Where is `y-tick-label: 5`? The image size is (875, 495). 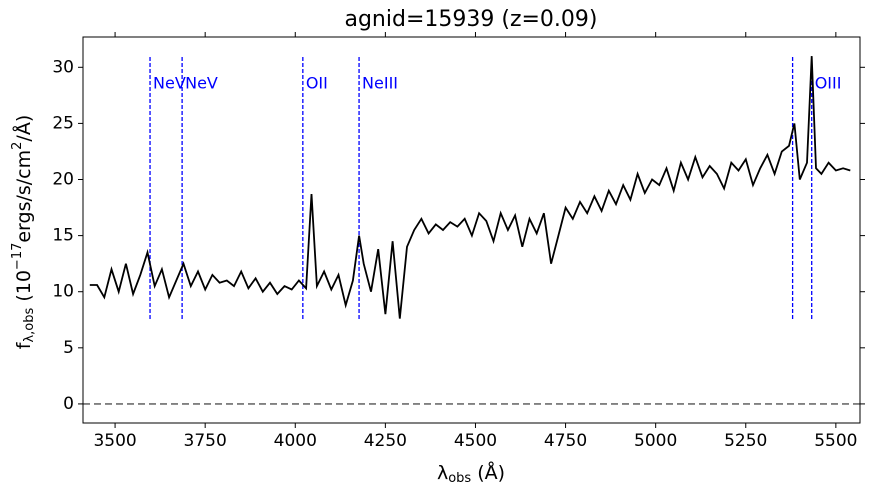 y-tick-label: 5 is located at coordinates (68, 348).